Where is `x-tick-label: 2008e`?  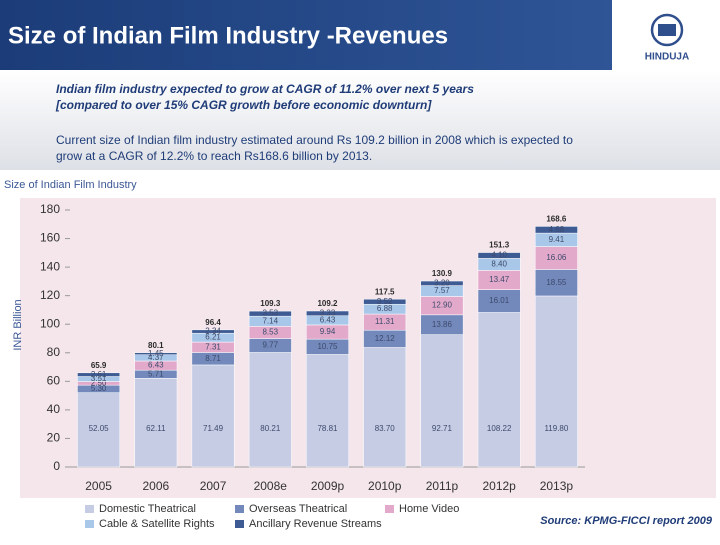 x-tick-label: 2008e is located at coordinates (271, 486).